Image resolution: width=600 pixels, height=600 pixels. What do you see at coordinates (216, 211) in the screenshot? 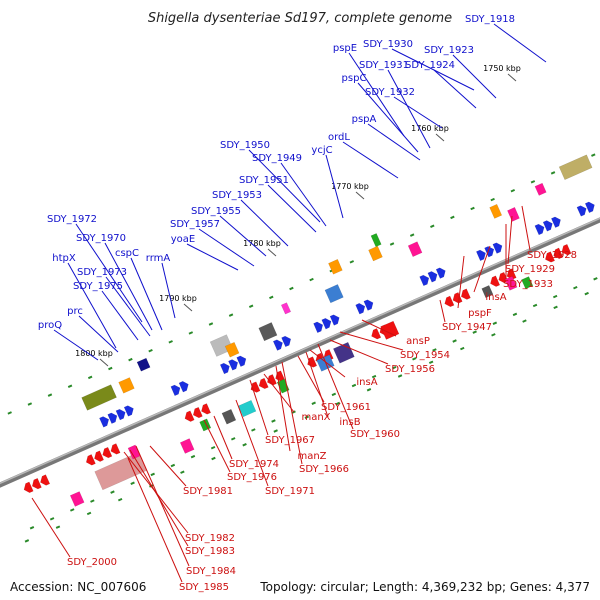
I see `top-gene-label: SDY_1955` at bounding box center [216, 211].